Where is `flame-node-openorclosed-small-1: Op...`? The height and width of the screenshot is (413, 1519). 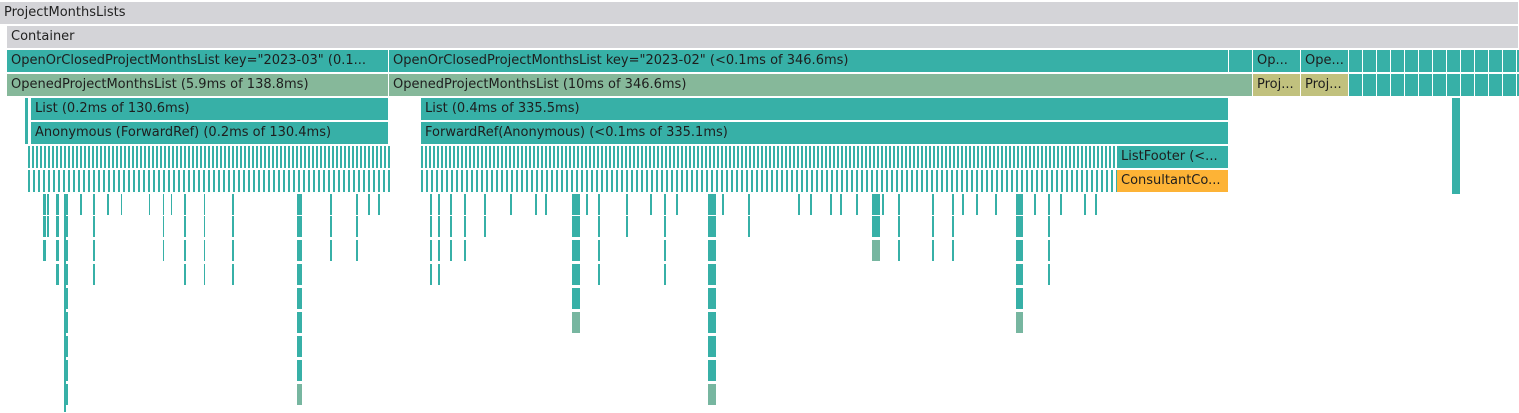 flame-node-openorclosed-small-1: Op... is located at coordinates (1277, 61).